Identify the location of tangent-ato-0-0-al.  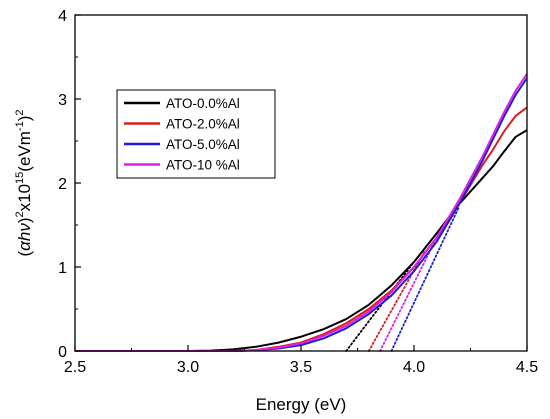
(380, 306).